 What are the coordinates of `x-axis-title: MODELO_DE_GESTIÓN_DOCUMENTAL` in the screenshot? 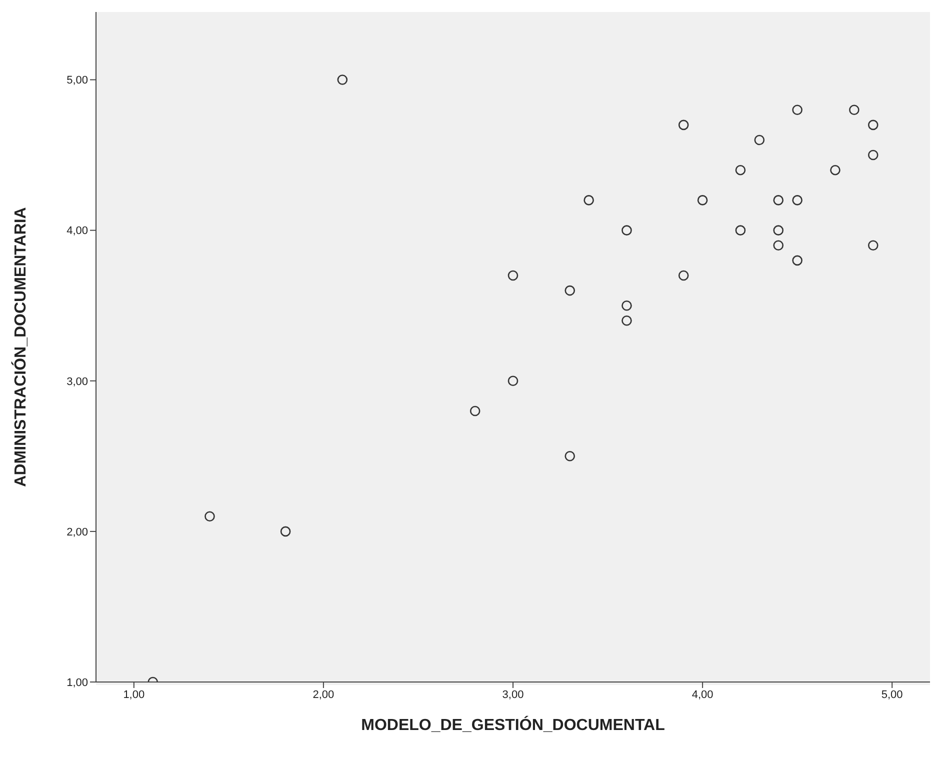 It's located at (513, 724).